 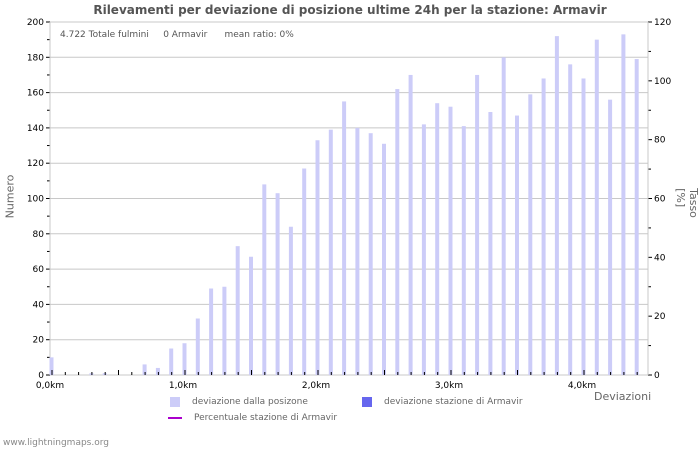 I want to click on svg-text: 3,0km, so click(x=449, y=386).